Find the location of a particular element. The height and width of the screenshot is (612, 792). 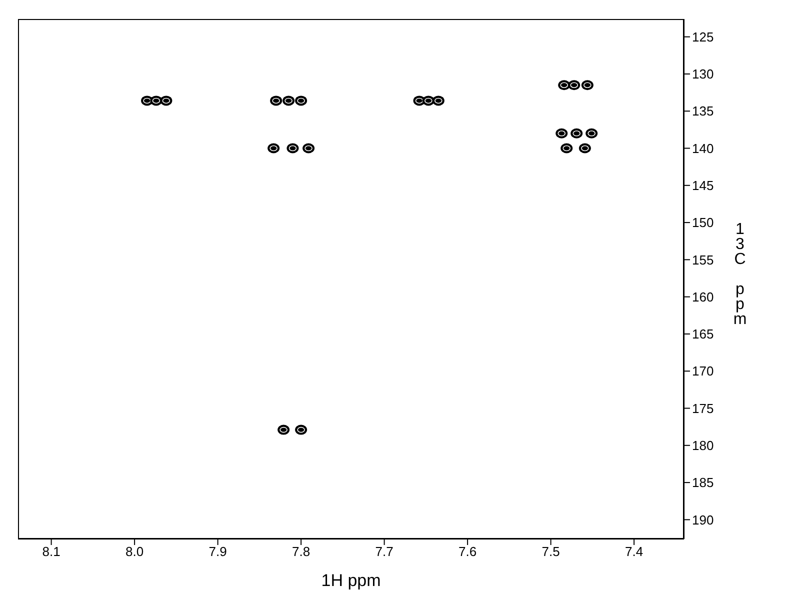

x-tick-label: 8.1 is located at coordinates (51, 552).